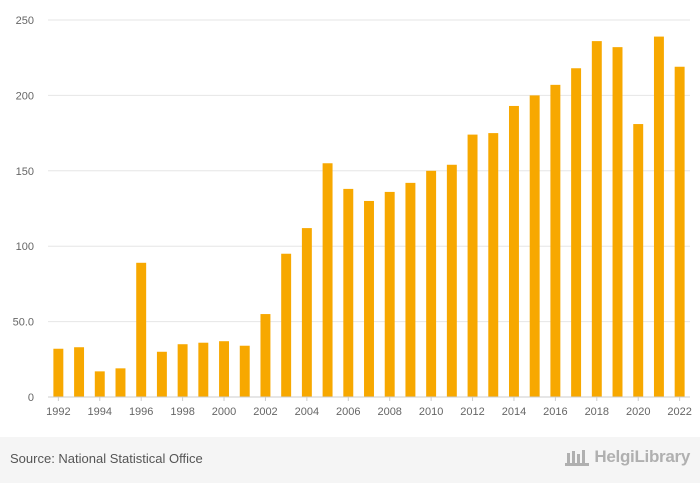  I want to click on x-tick-label: 2016, so click(555, 412).